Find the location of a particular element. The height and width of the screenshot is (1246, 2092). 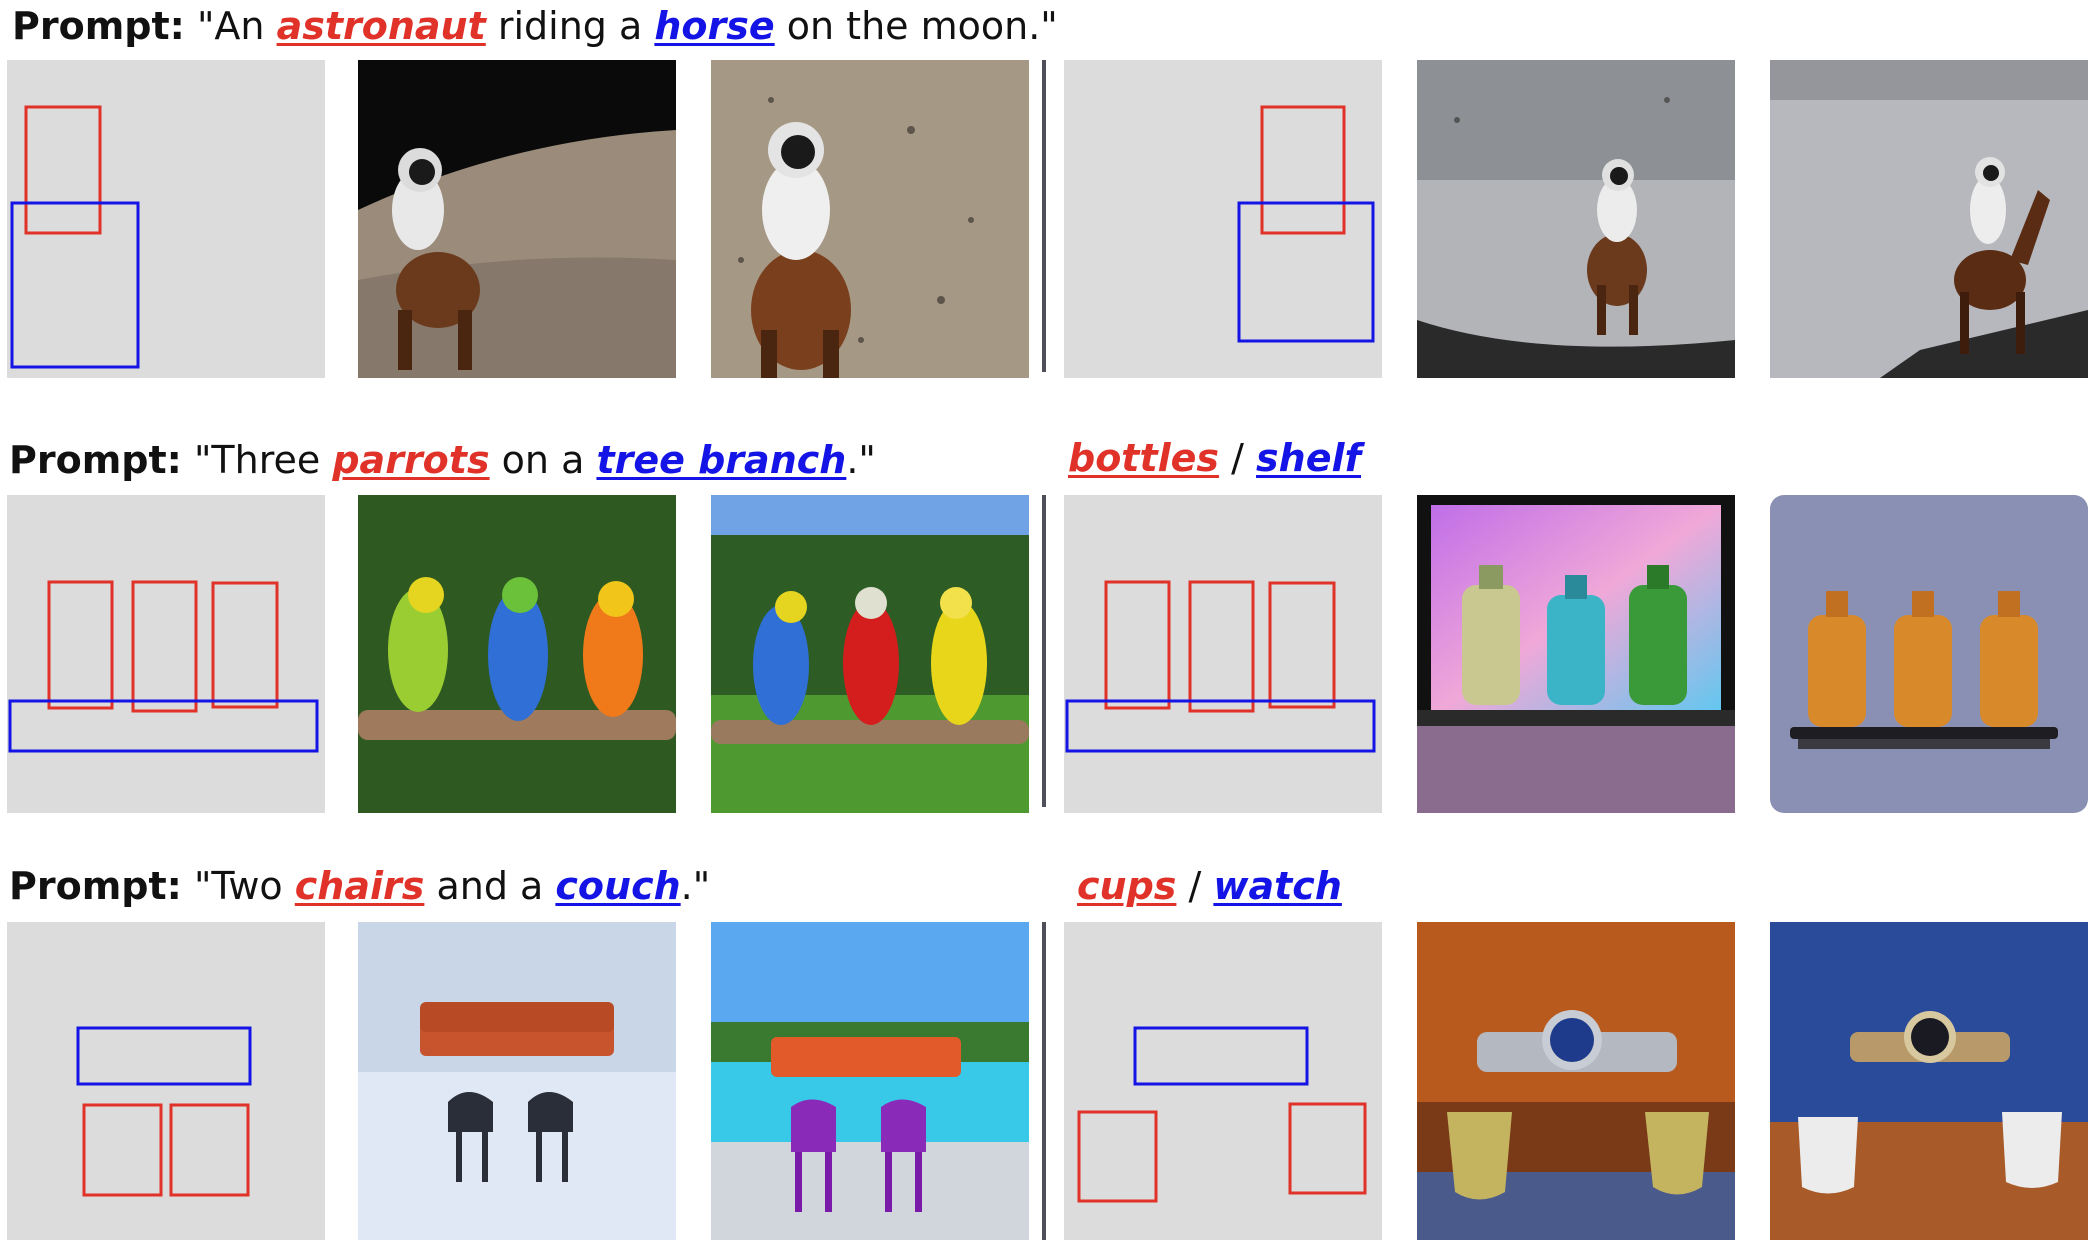

row2-alt-objects: bottles / shelf is located at coordinates (1214, 458).